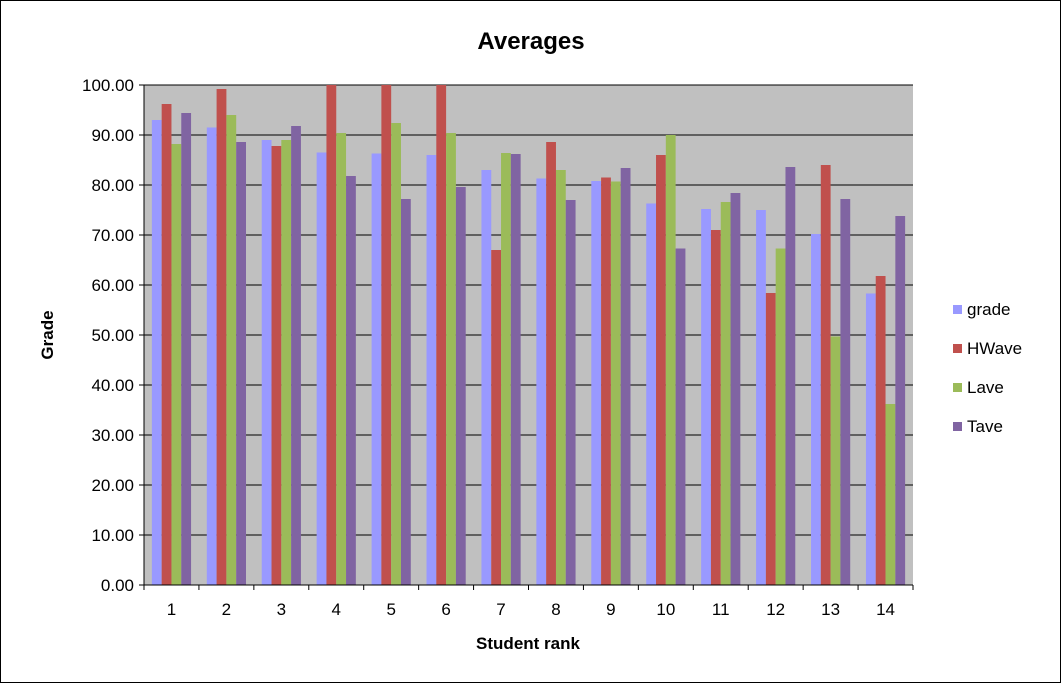 This screenshot has width=1061, height=684. Describe the element at coordinates (775, 609) in the screenshot. I see `x-tick-label: 12` at that location.